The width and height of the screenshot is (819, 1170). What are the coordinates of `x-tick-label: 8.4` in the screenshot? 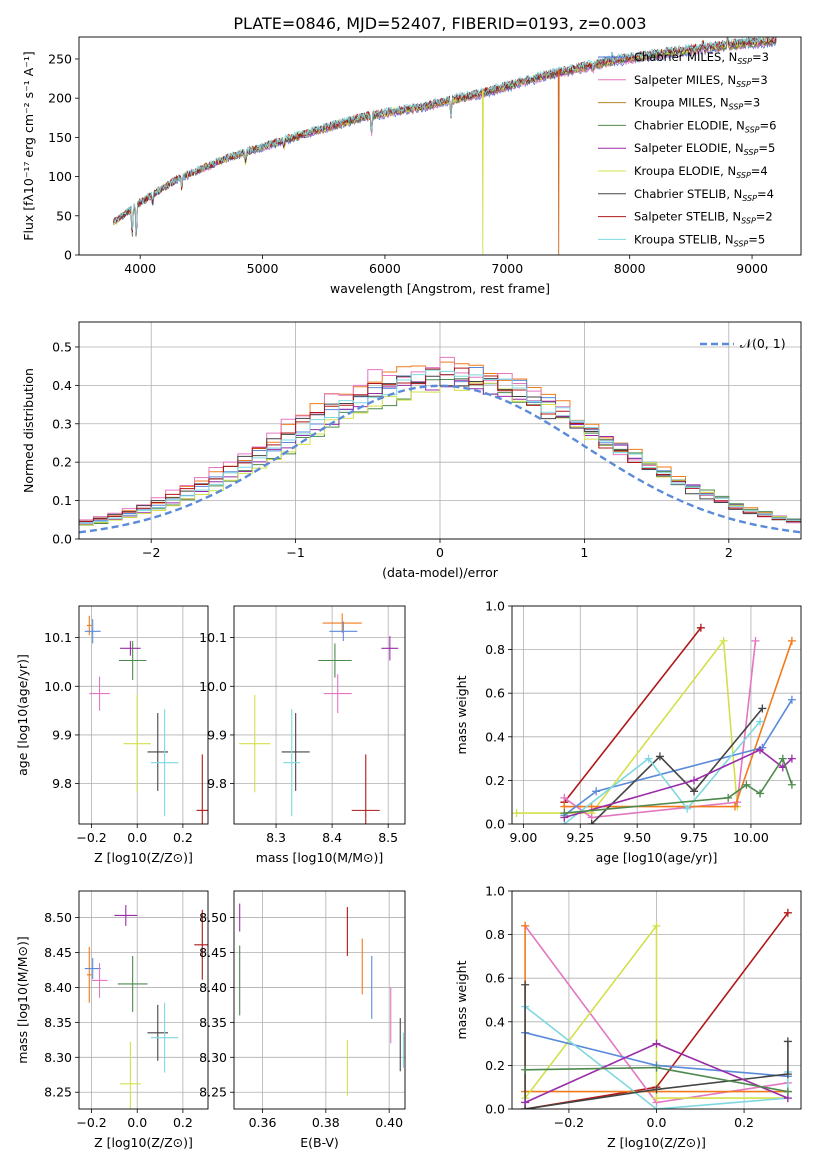 It's located at (332, 837).